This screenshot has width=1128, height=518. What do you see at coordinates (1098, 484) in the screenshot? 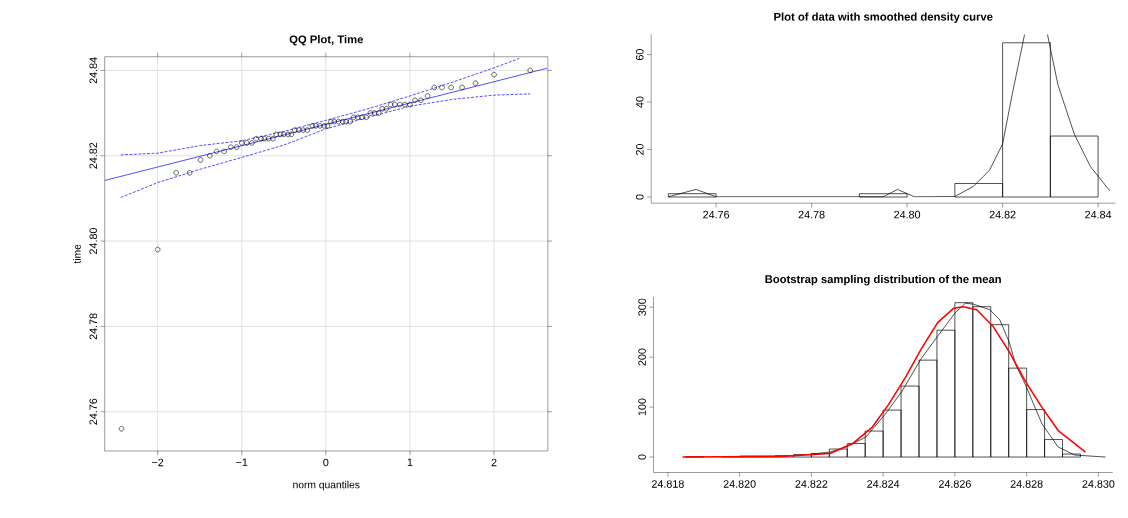
I see `x-tick-label: 24.830` at bounding box center [1098, 484].